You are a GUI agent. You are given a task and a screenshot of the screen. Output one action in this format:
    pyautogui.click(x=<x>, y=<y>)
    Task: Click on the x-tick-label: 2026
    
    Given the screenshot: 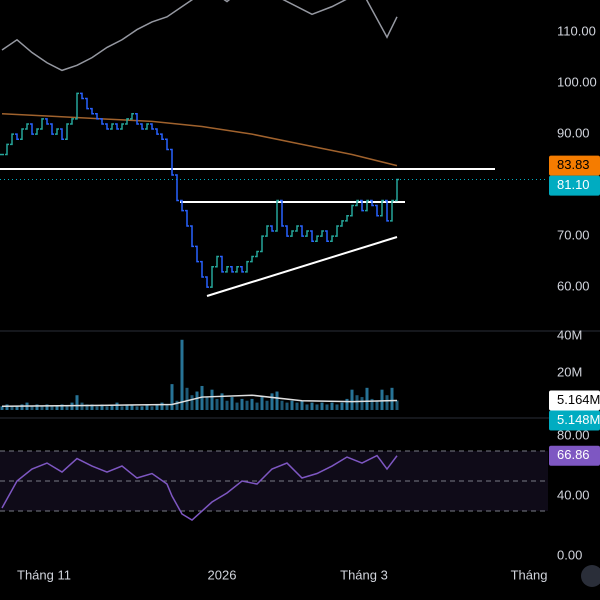 What is the action you would take?
    pyautogui.click(x=222, y=574)
    